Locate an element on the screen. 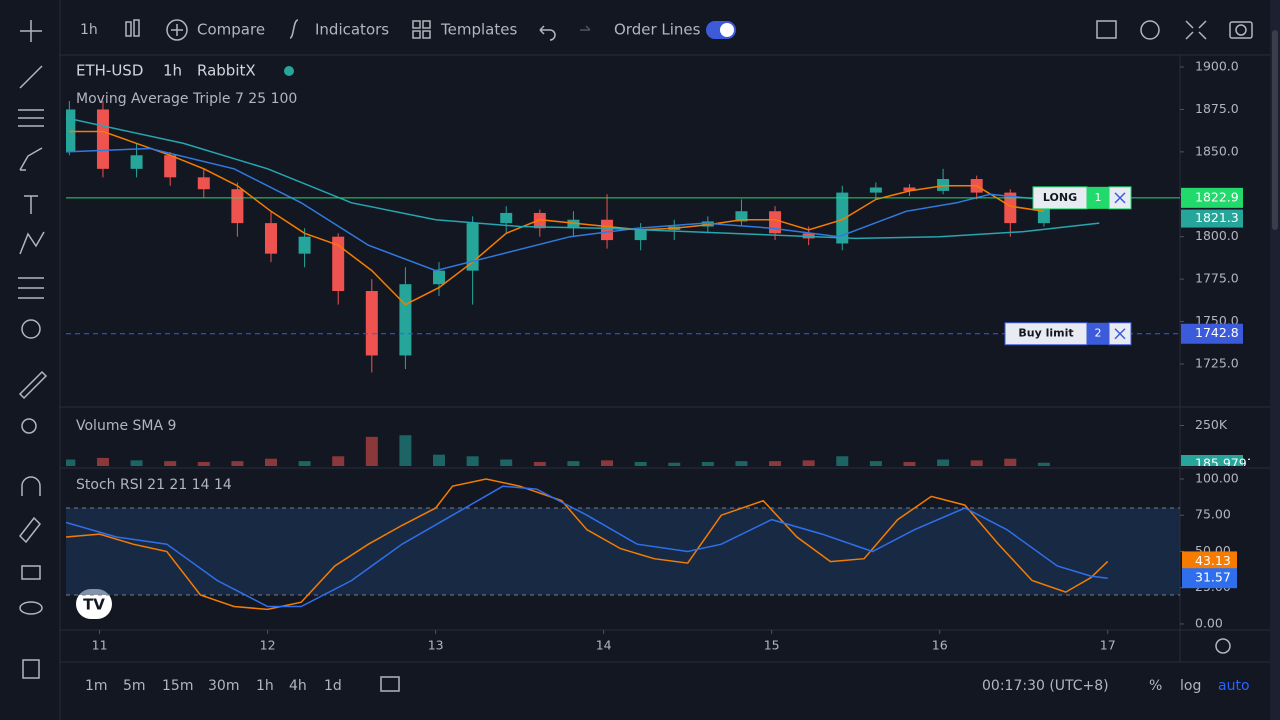 This screenshot has width=1280, height=720. compare-plus is located at coordinates (177, 30).